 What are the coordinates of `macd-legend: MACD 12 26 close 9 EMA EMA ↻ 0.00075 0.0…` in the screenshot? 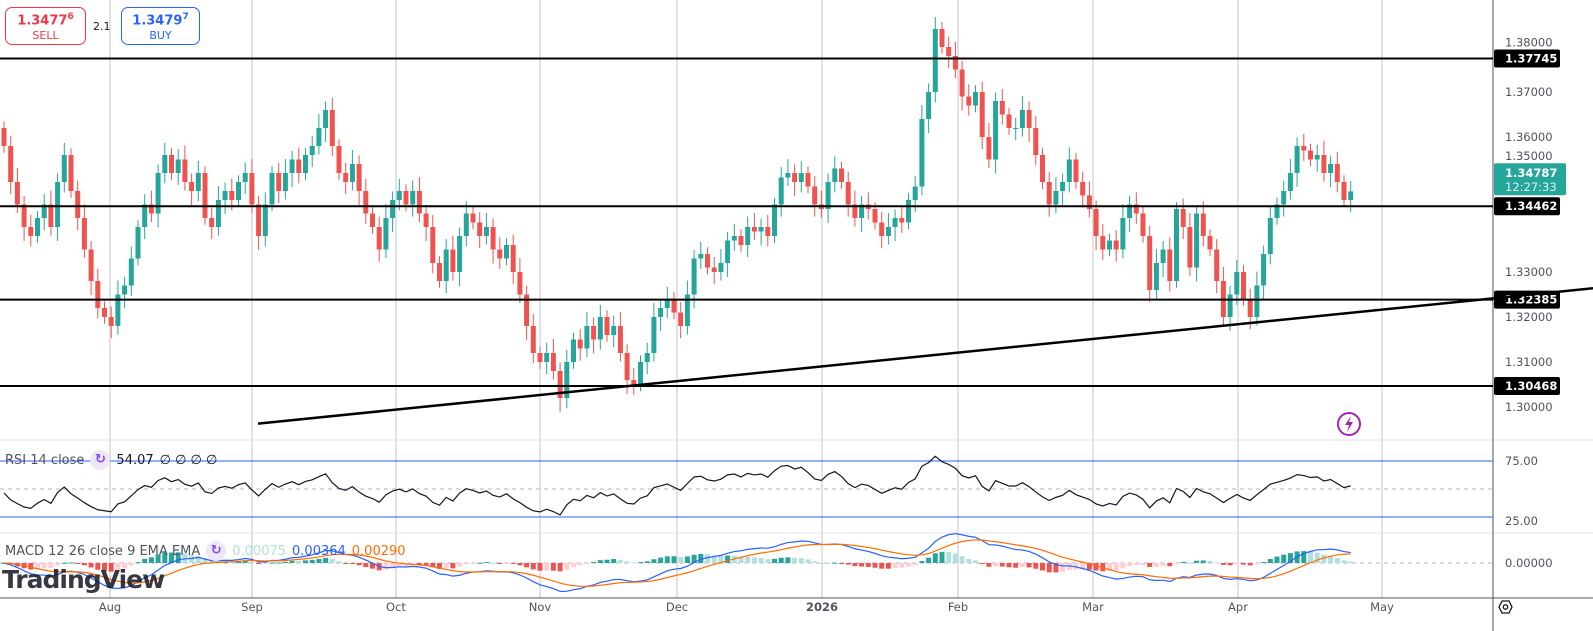 It's located at (205, 551).